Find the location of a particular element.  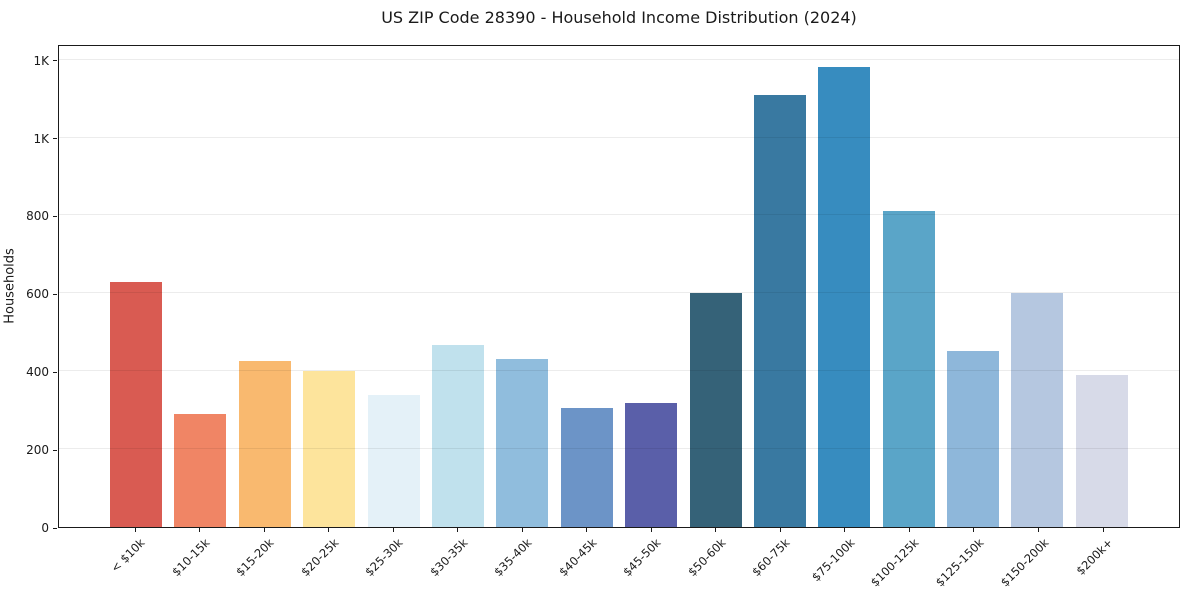

x-tick-label: $200k+ is located at coordinates (1094, 556).